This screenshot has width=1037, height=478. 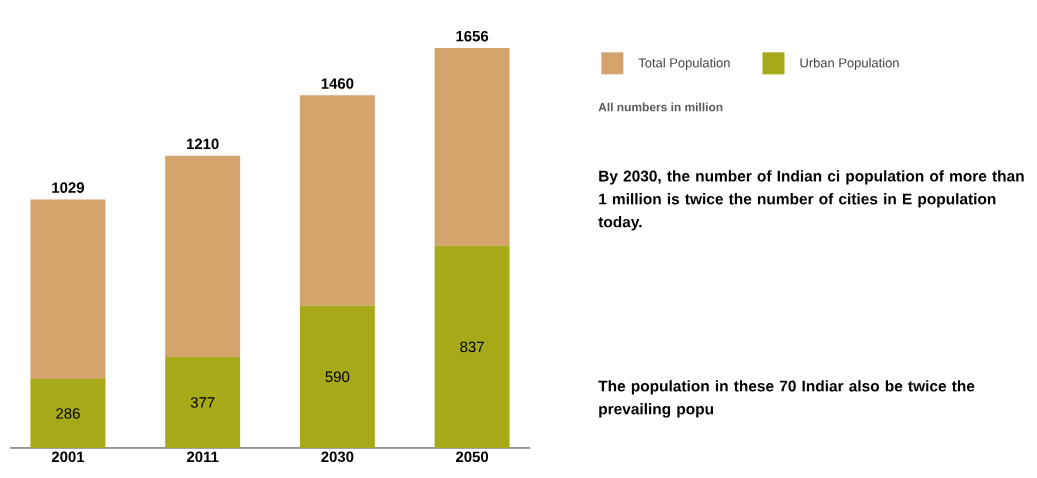 What do you see at coordinates (337, 83) in the screenshot?
I see `total-label: 1460` at bounding box center [337, 83].